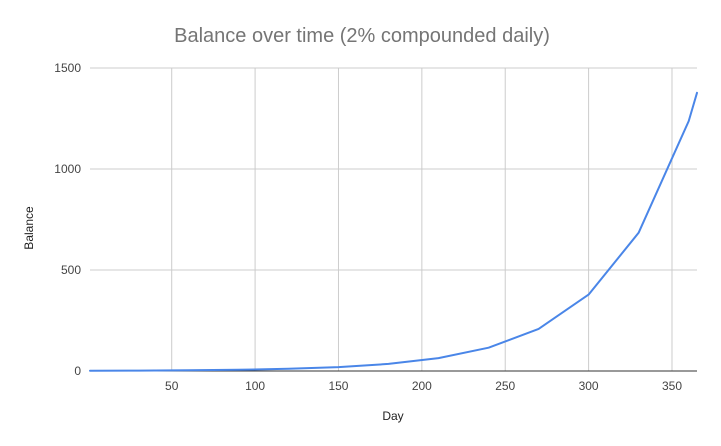 This screenshot has height=446, width=721. Describe the element at coordinates (67, 68) in the screenshot. I see `y-tick-label: 1500` at that location.